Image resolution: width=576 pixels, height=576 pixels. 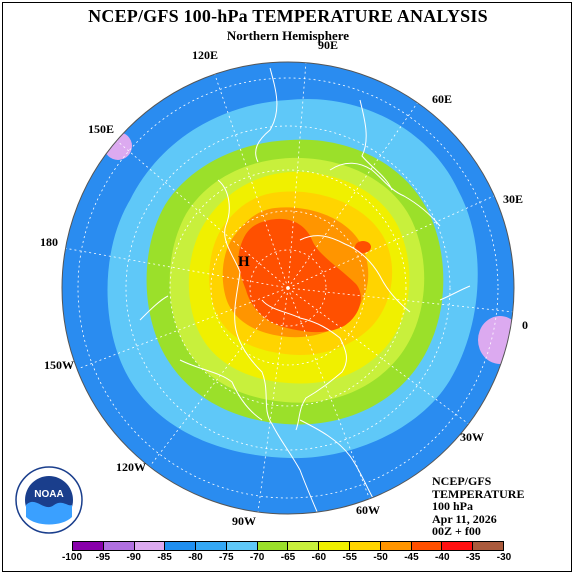 I want to click on lon-label-90e: 90E, so click(x=328, y=45).